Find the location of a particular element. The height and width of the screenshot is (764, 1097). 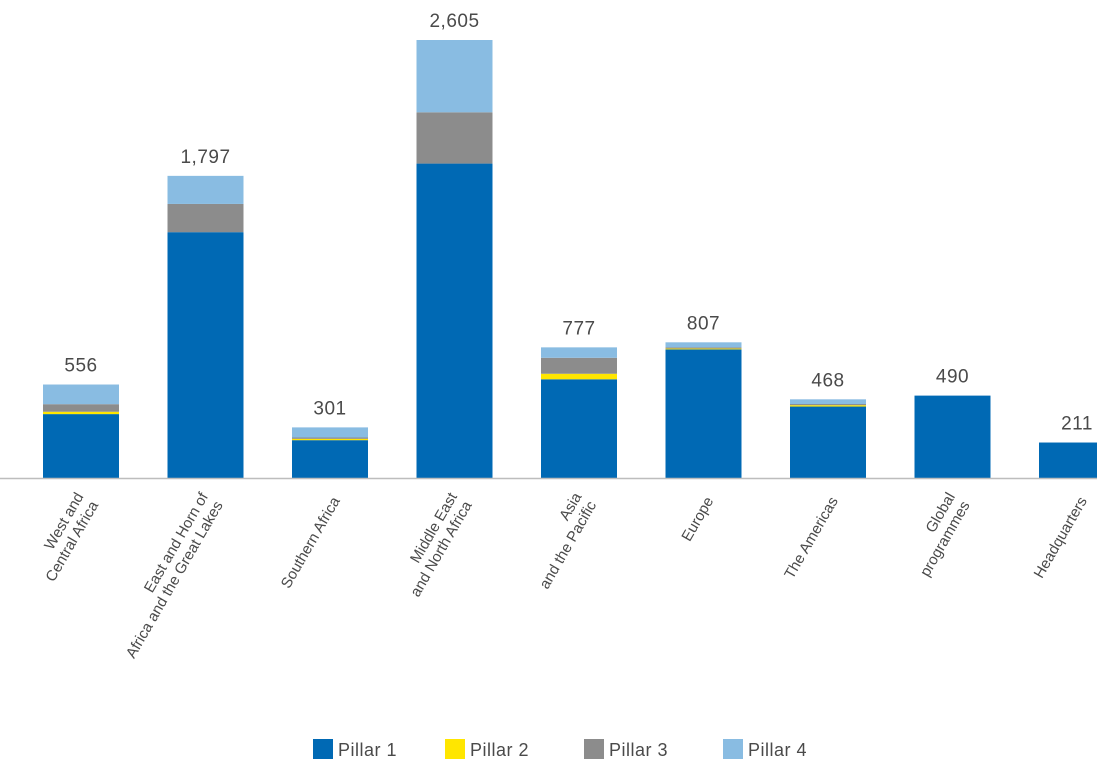

total-label-2: 301 is located at coordinates (329, 408).